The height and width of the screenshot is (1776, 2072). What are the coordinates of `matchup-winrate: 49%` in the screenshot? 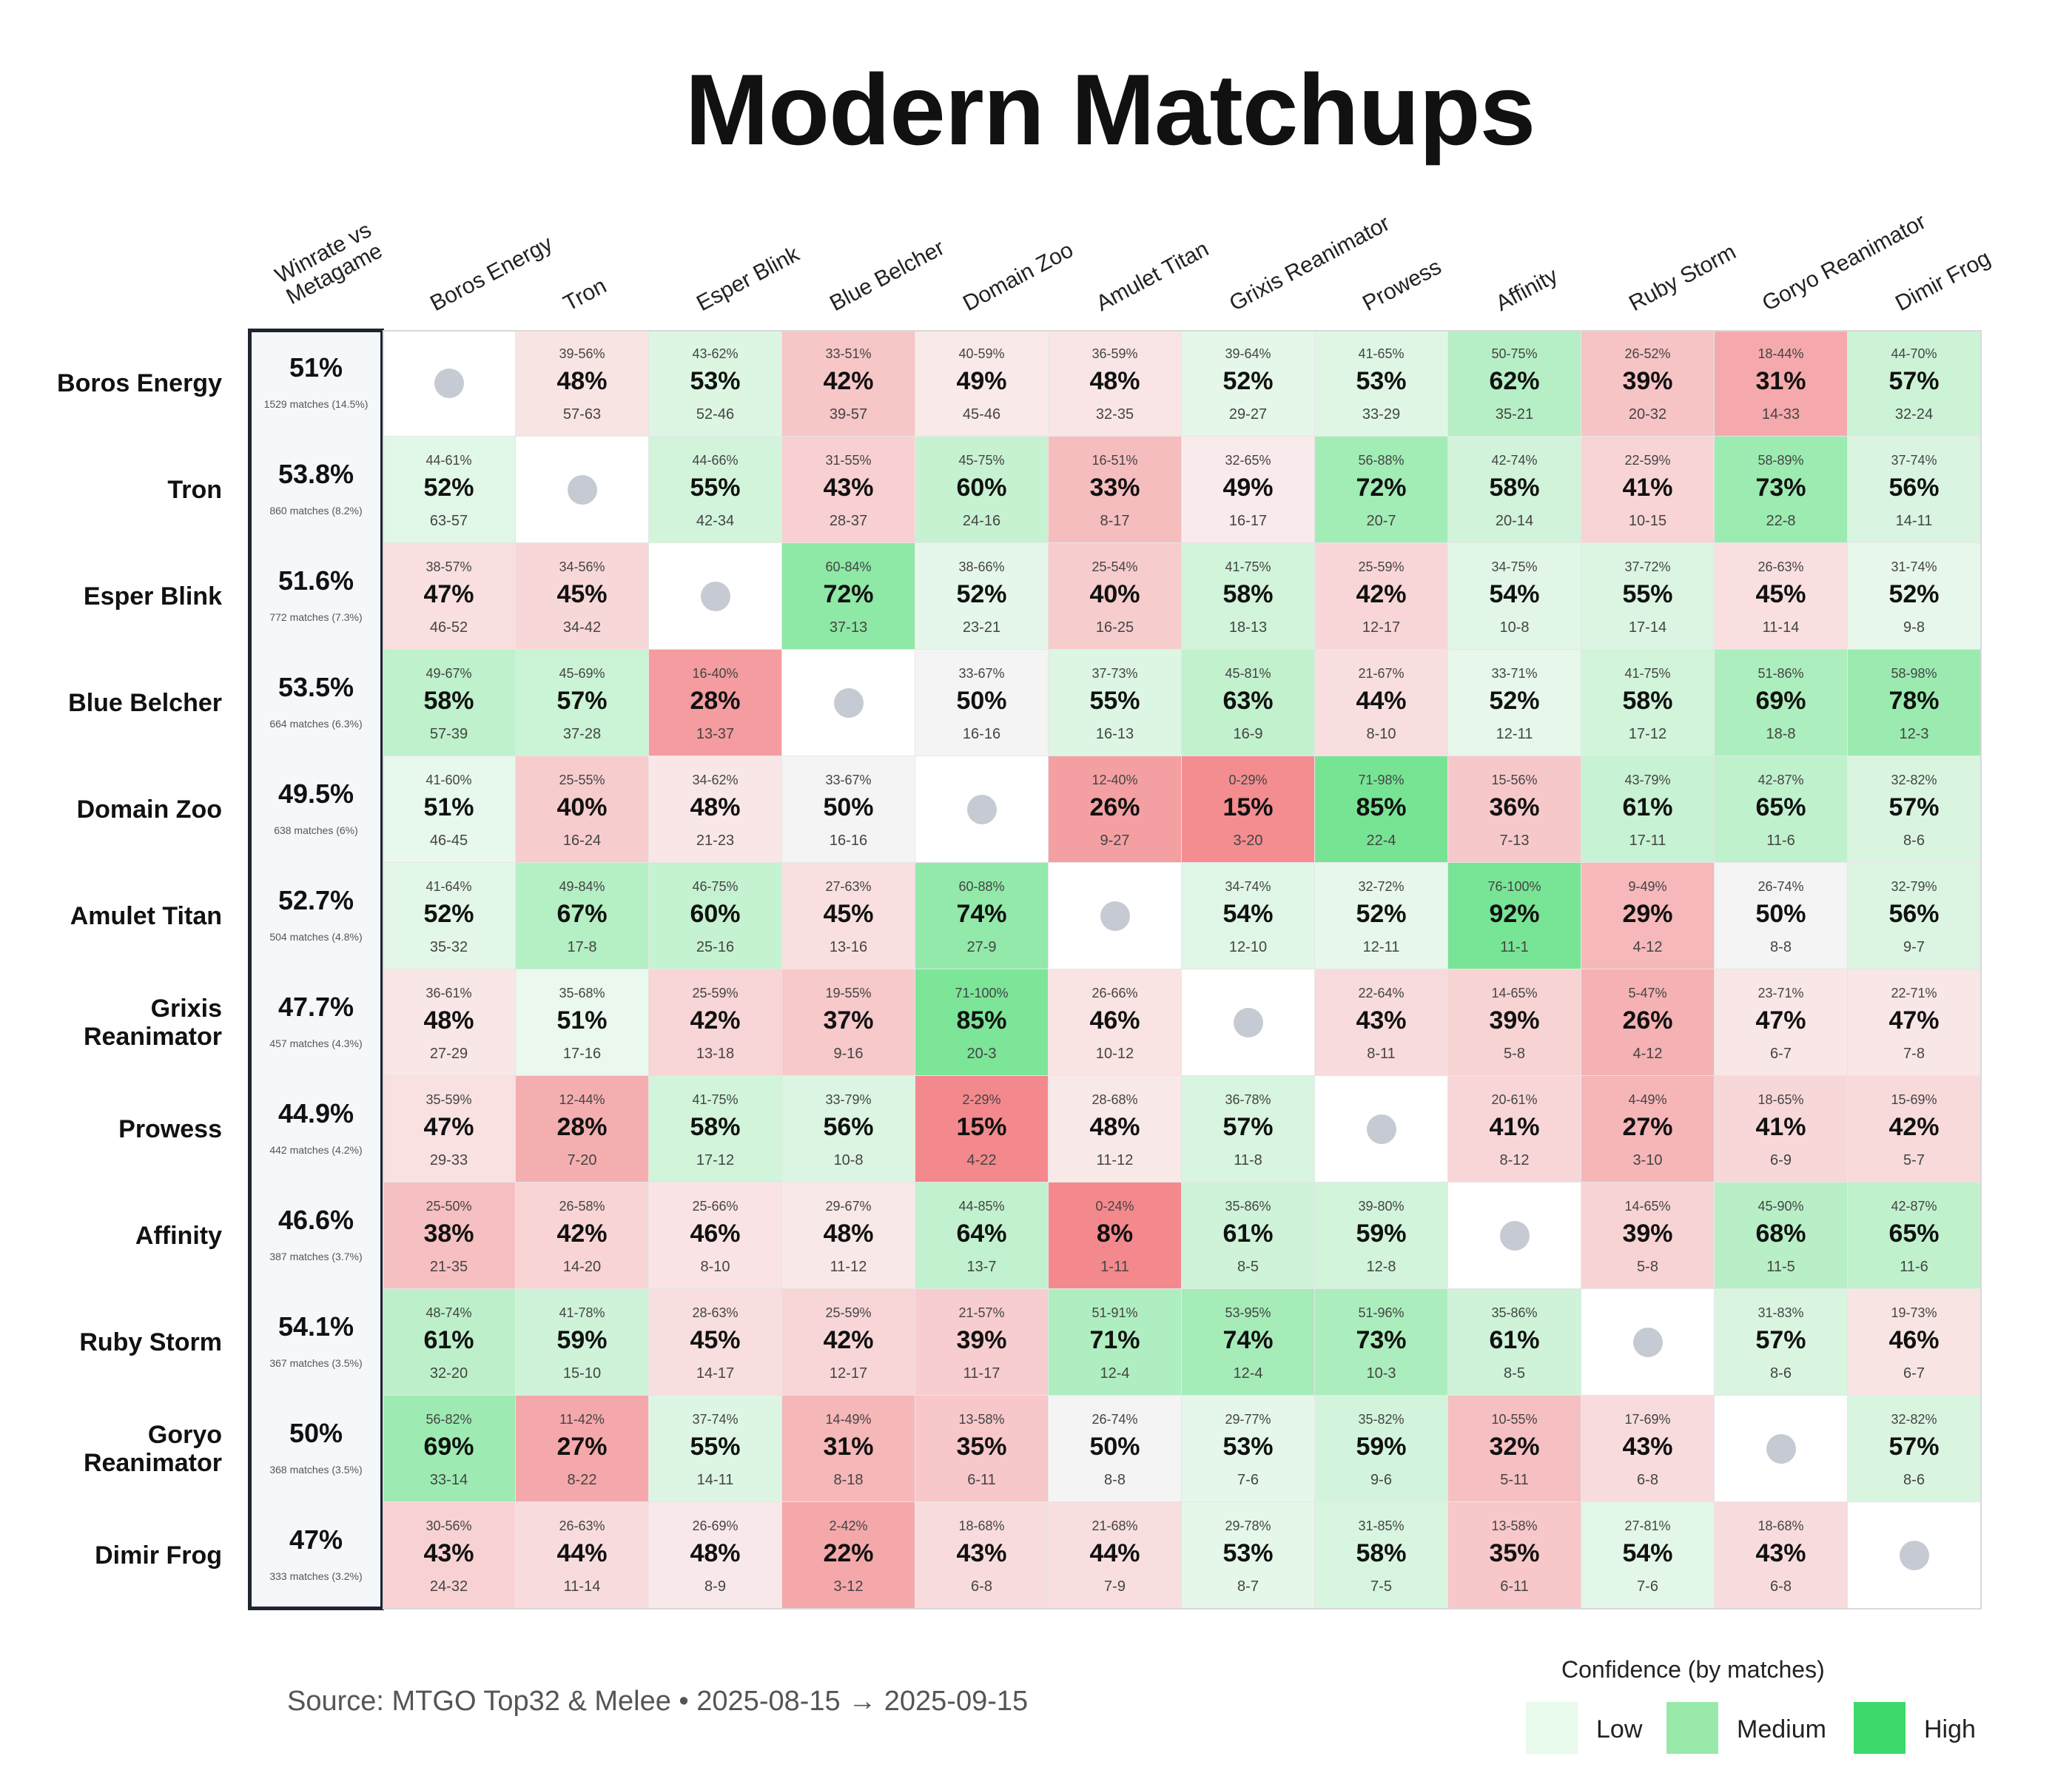 It's located at (981, 381).